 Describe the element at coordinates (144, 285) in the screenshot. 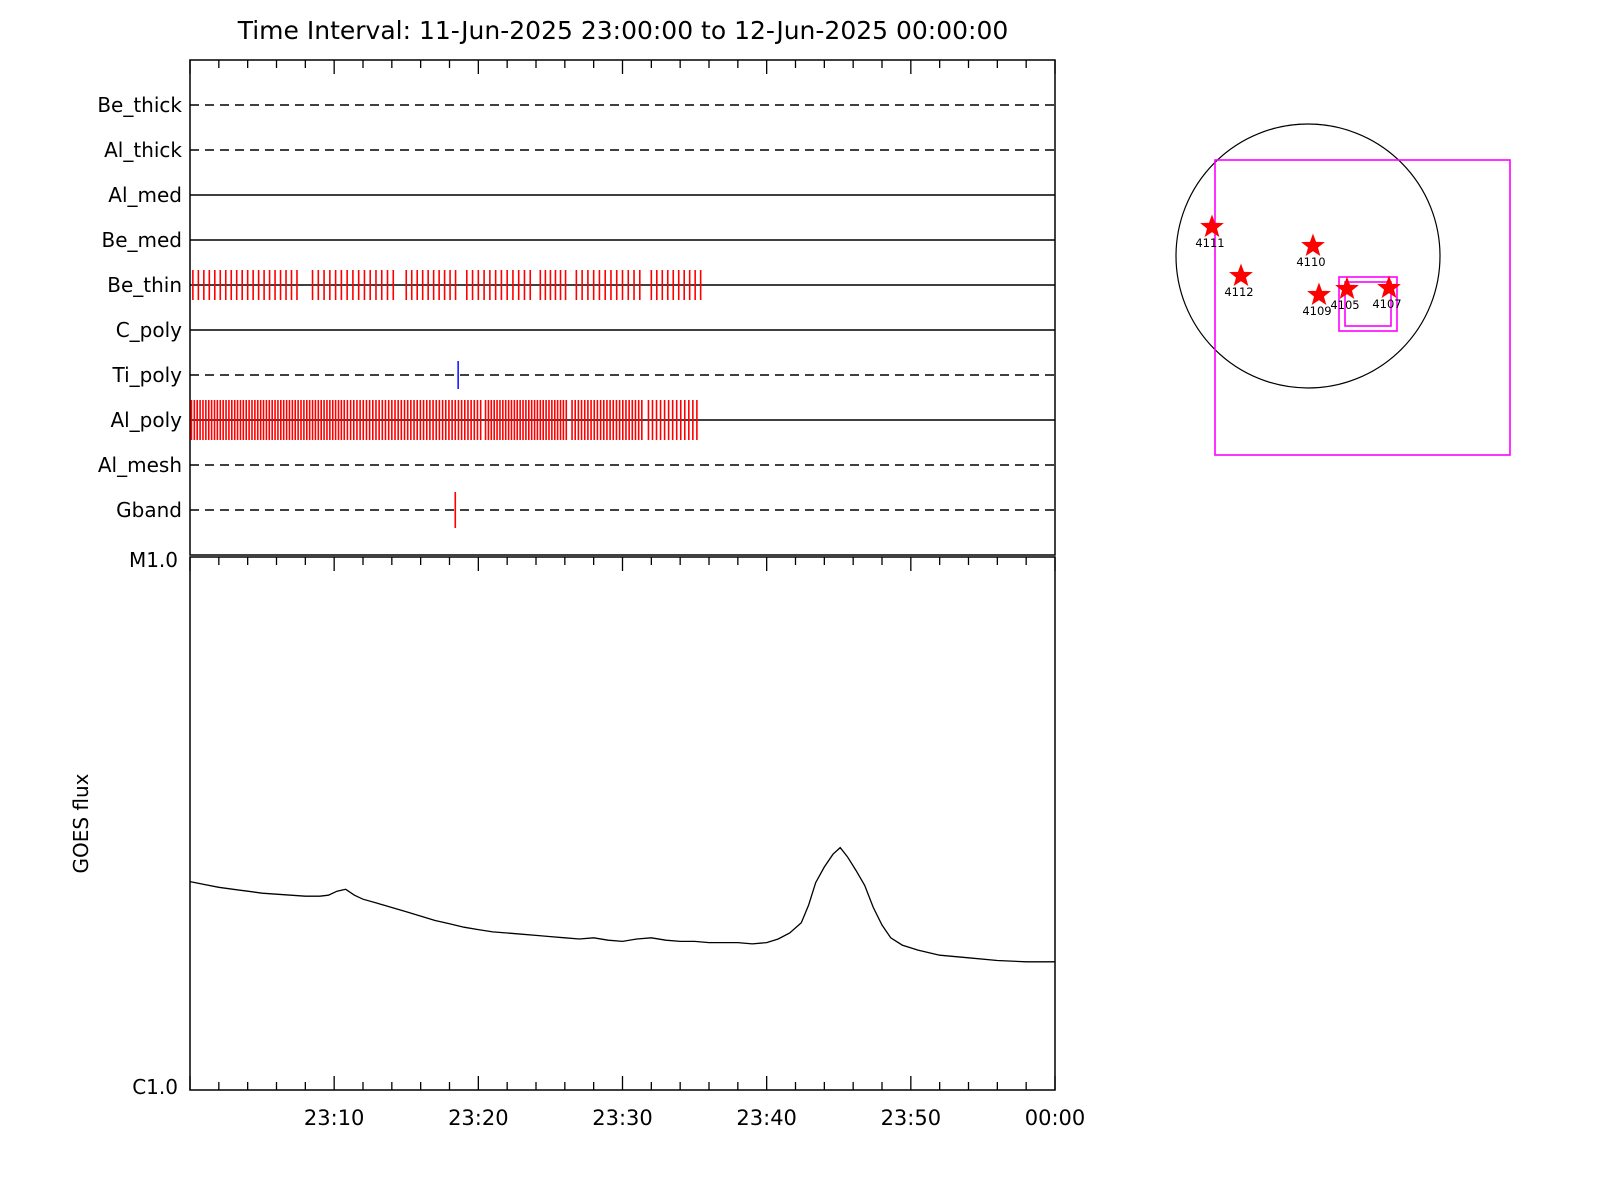

I see `channel-label: Be_thin` at that location.